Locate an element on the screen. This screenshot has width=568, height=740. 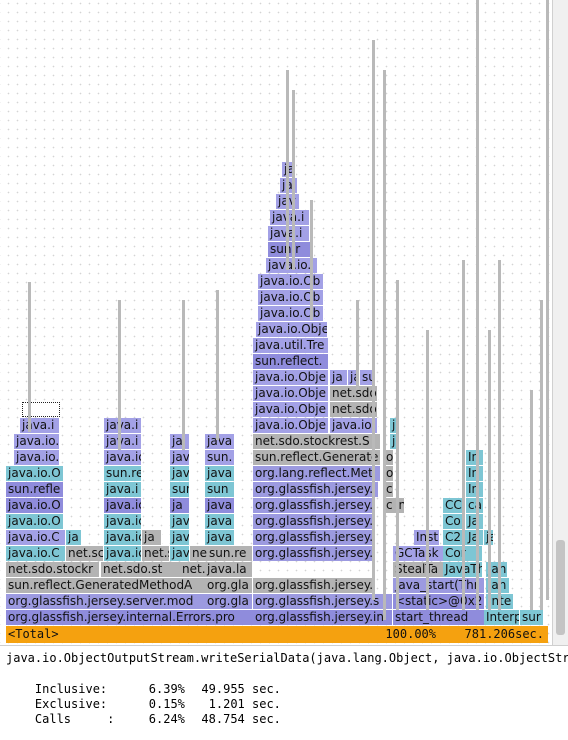
flame-frame: Cor is located at coordinates (463, 553).